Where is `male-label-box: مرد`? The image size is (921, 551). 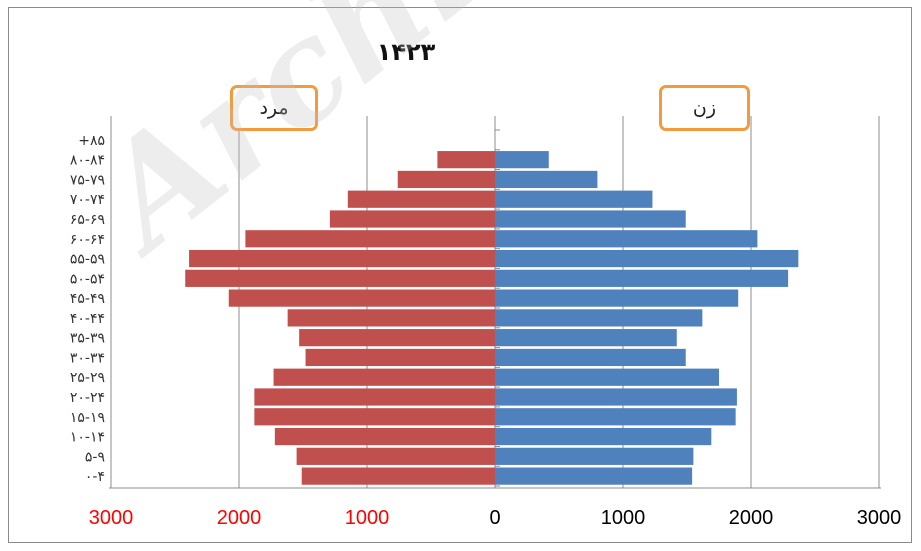
male-label-box: مرد is located at coordinates (274, 108).